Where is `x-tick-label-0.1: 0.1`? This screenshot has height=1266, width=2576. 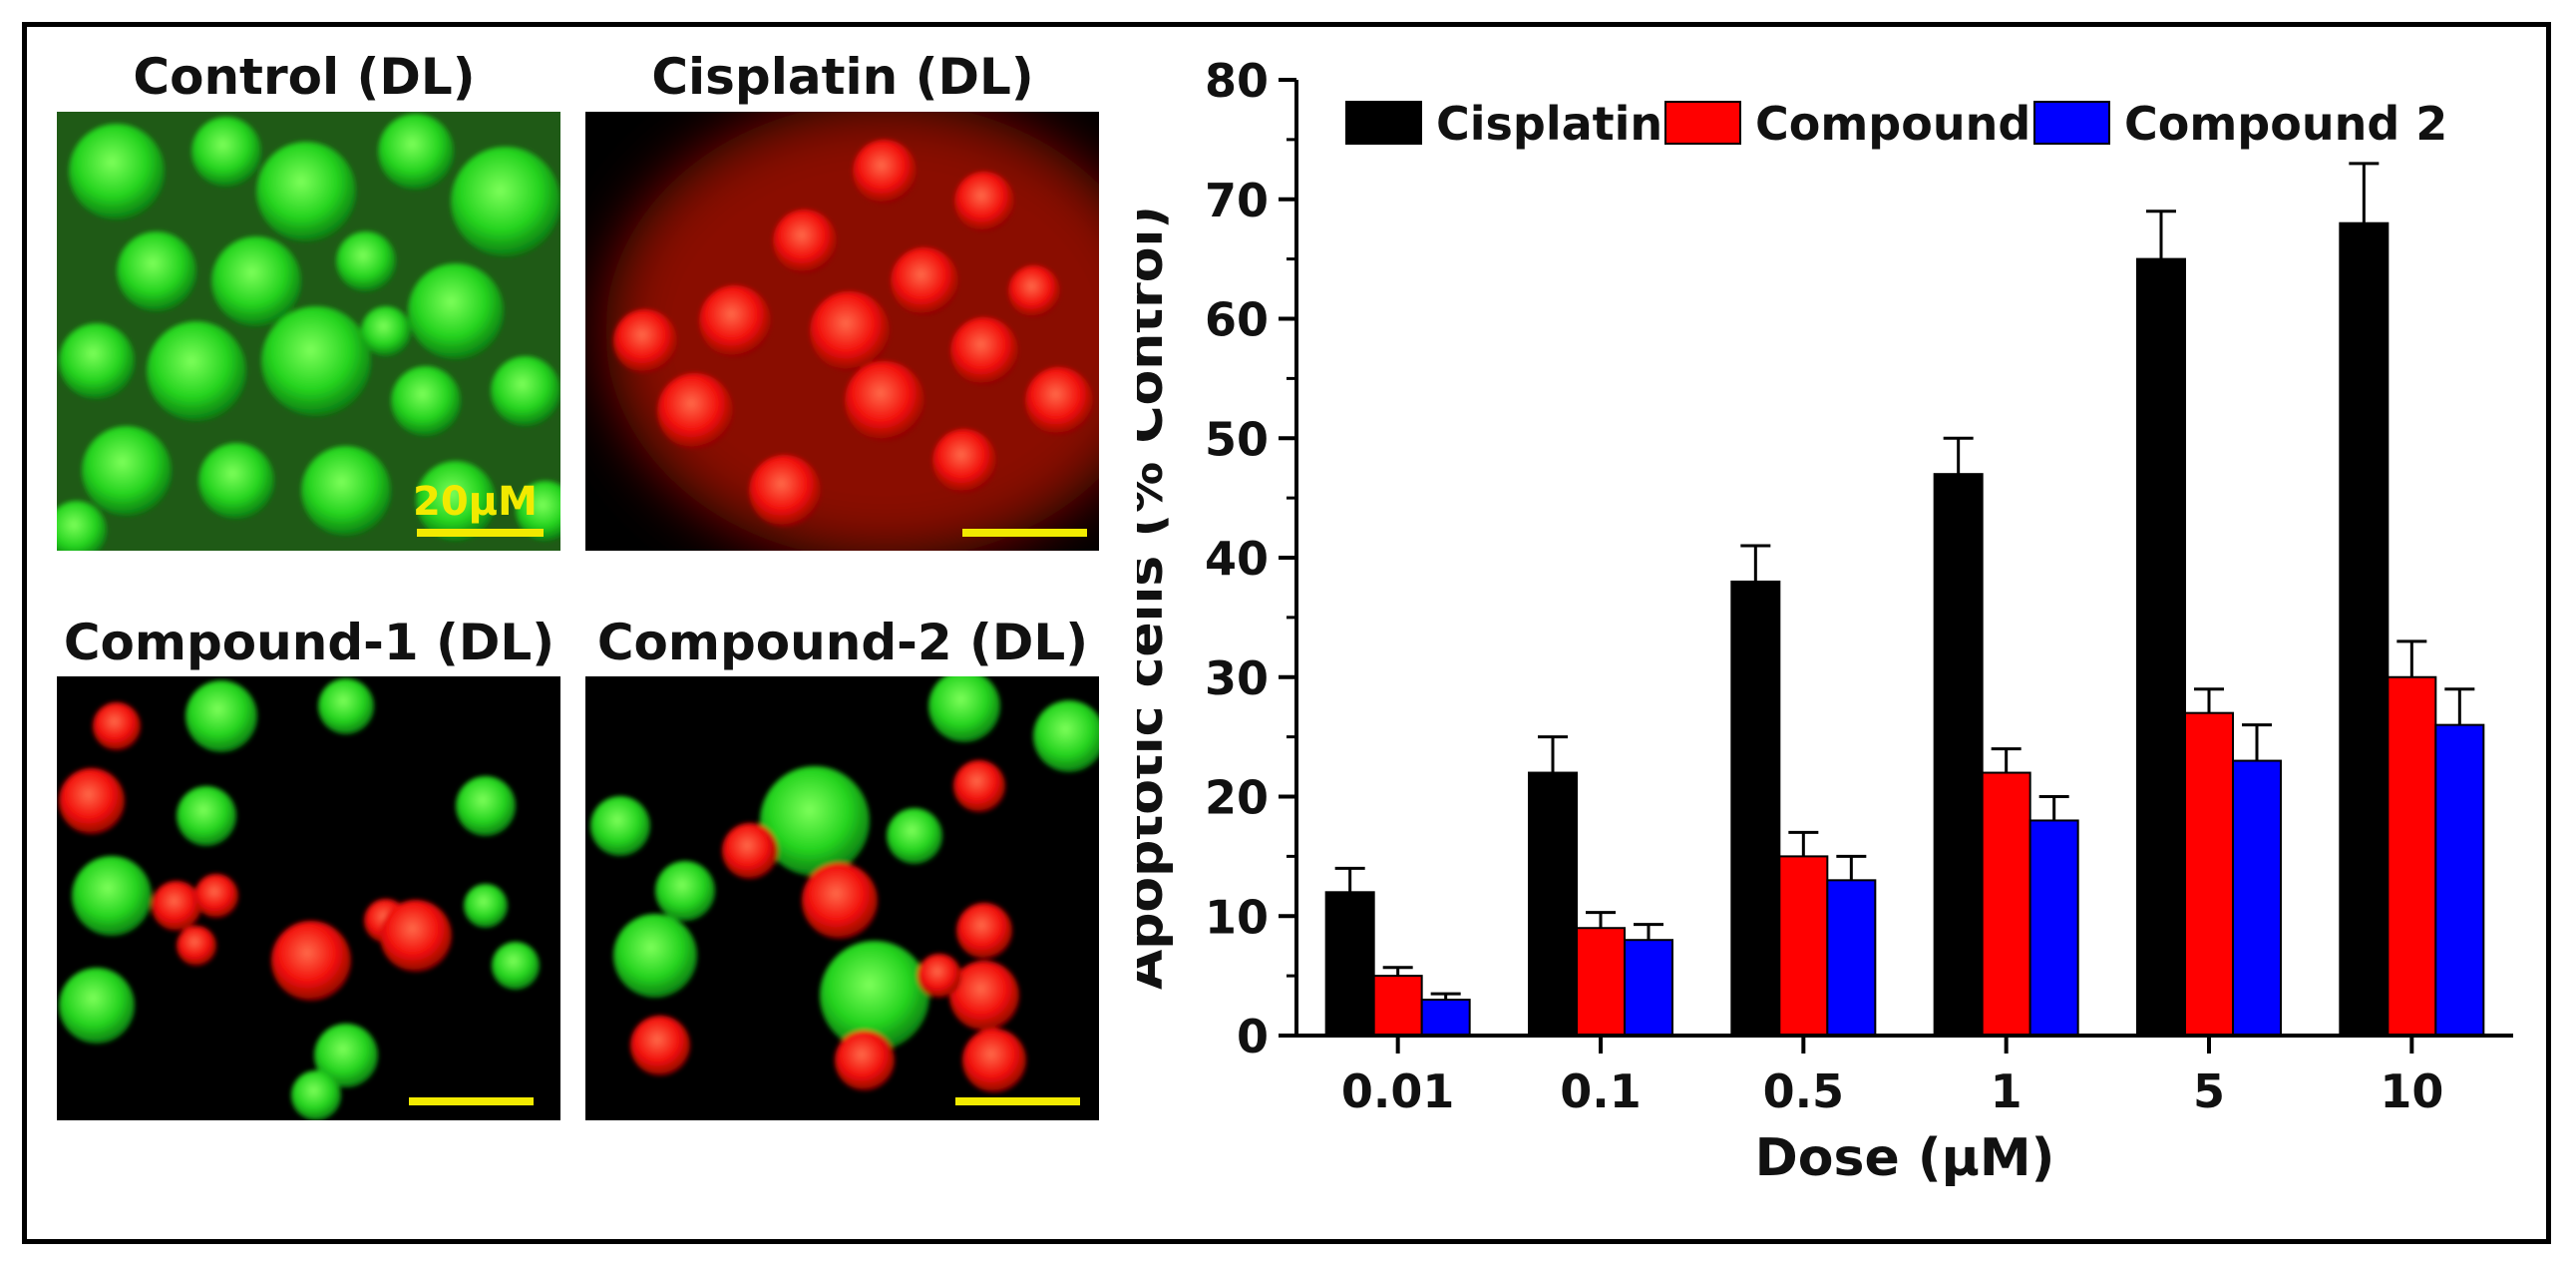
x-tick-label-0.1: 0.1 is located at coordinates (1601, 1091).